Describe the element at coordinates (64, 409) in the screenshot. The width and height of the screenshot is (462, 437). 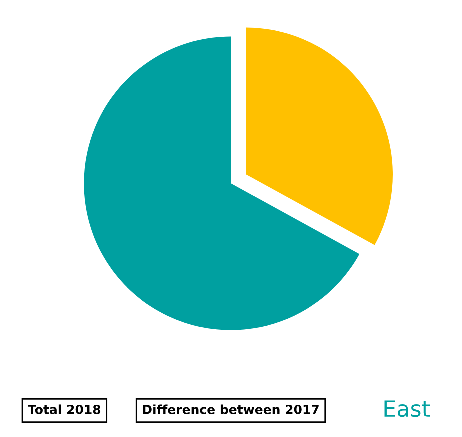
I see `text: Total 2018` at that location.